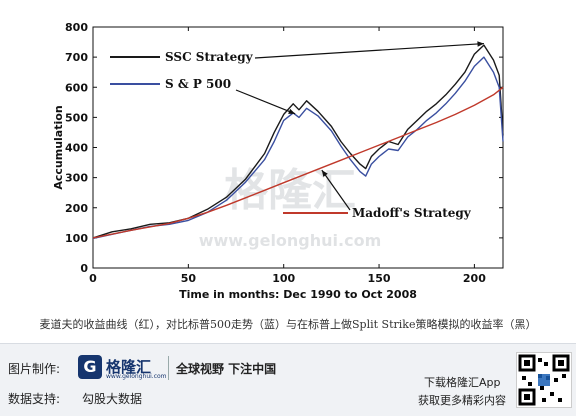 The width and height of the screenshot is (576, 416). I want to click on x-tick-label: 0, so click(93, 278).